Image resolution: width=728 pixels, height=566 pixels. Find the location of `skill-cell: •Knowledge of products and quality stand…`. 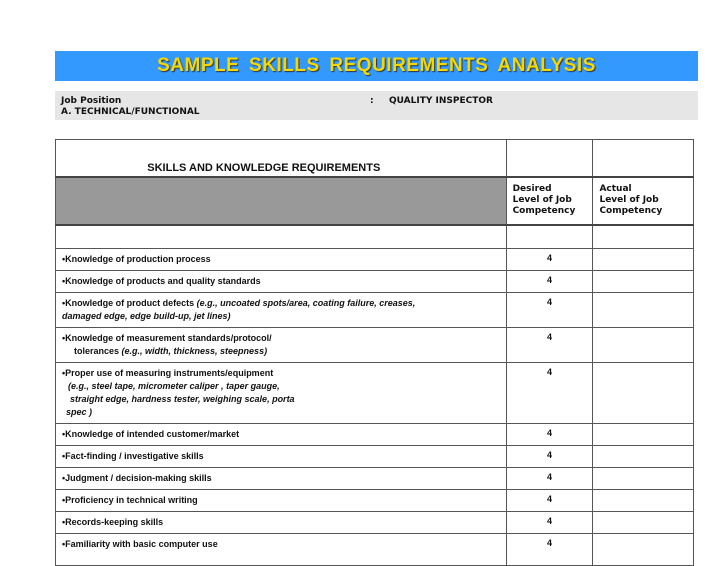

skill-cell: •Knowledge of products and quality stand… is located at coordinates (281, 281).